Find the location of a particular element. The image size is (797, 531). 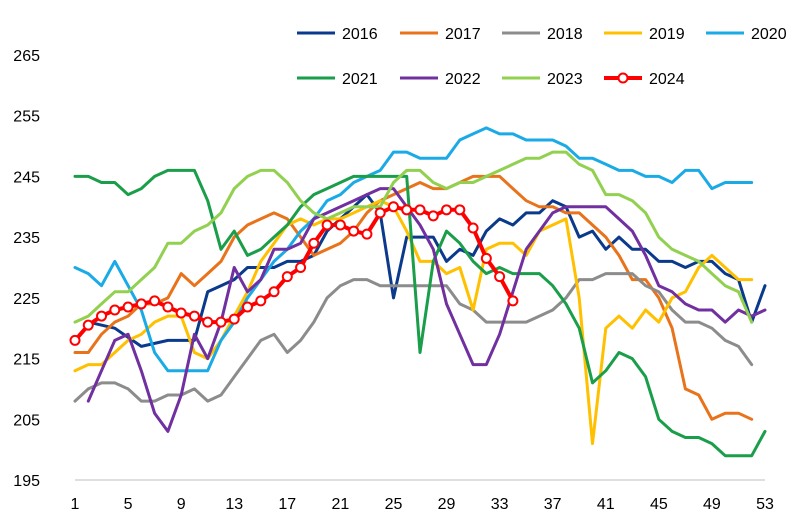

x-tick-label: 45 is located at coordinates (659, 504).